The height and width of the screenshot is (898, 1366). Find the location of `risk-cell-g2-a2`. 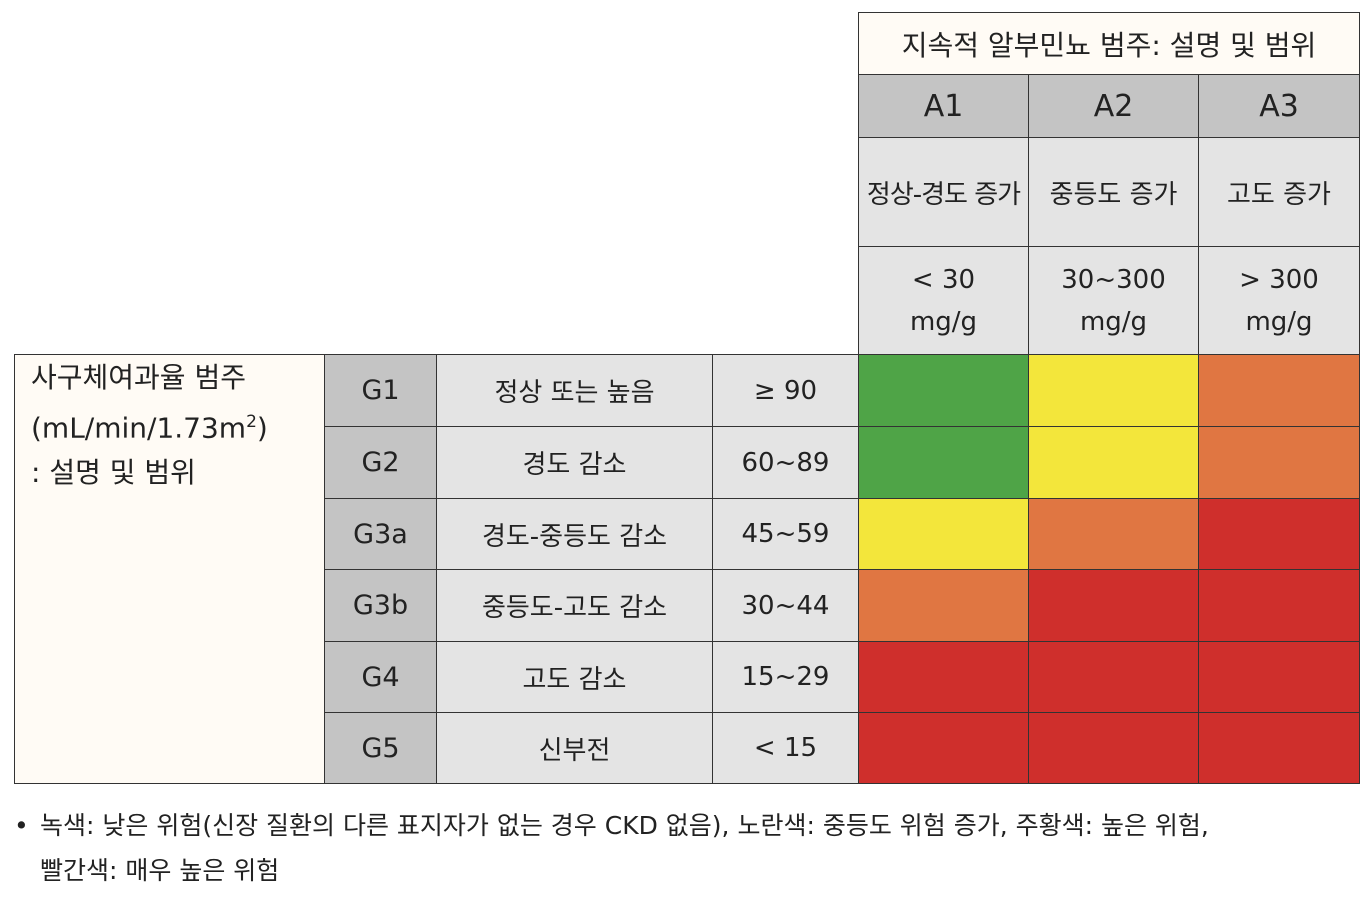

risk-cell-g2-a2 is located at coordinates (1113, 462).